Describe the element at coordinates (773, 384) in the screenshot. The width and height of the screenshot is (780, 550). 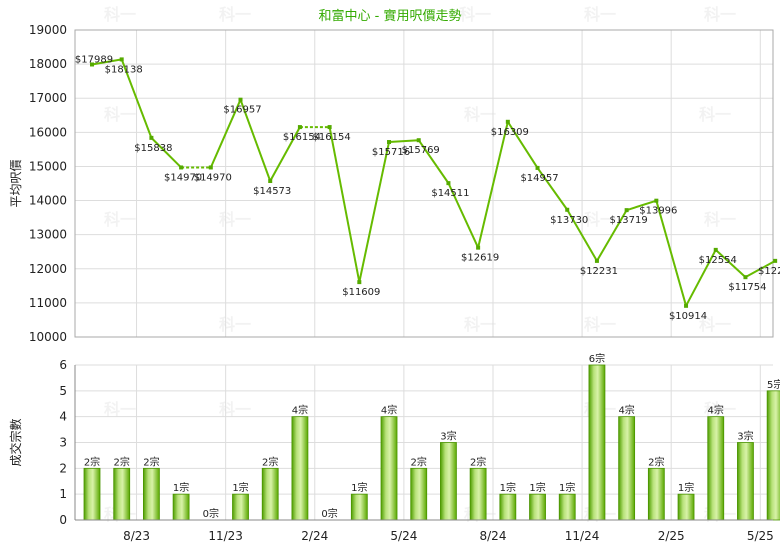
I see `volume-data-label: 5宗` at that location.